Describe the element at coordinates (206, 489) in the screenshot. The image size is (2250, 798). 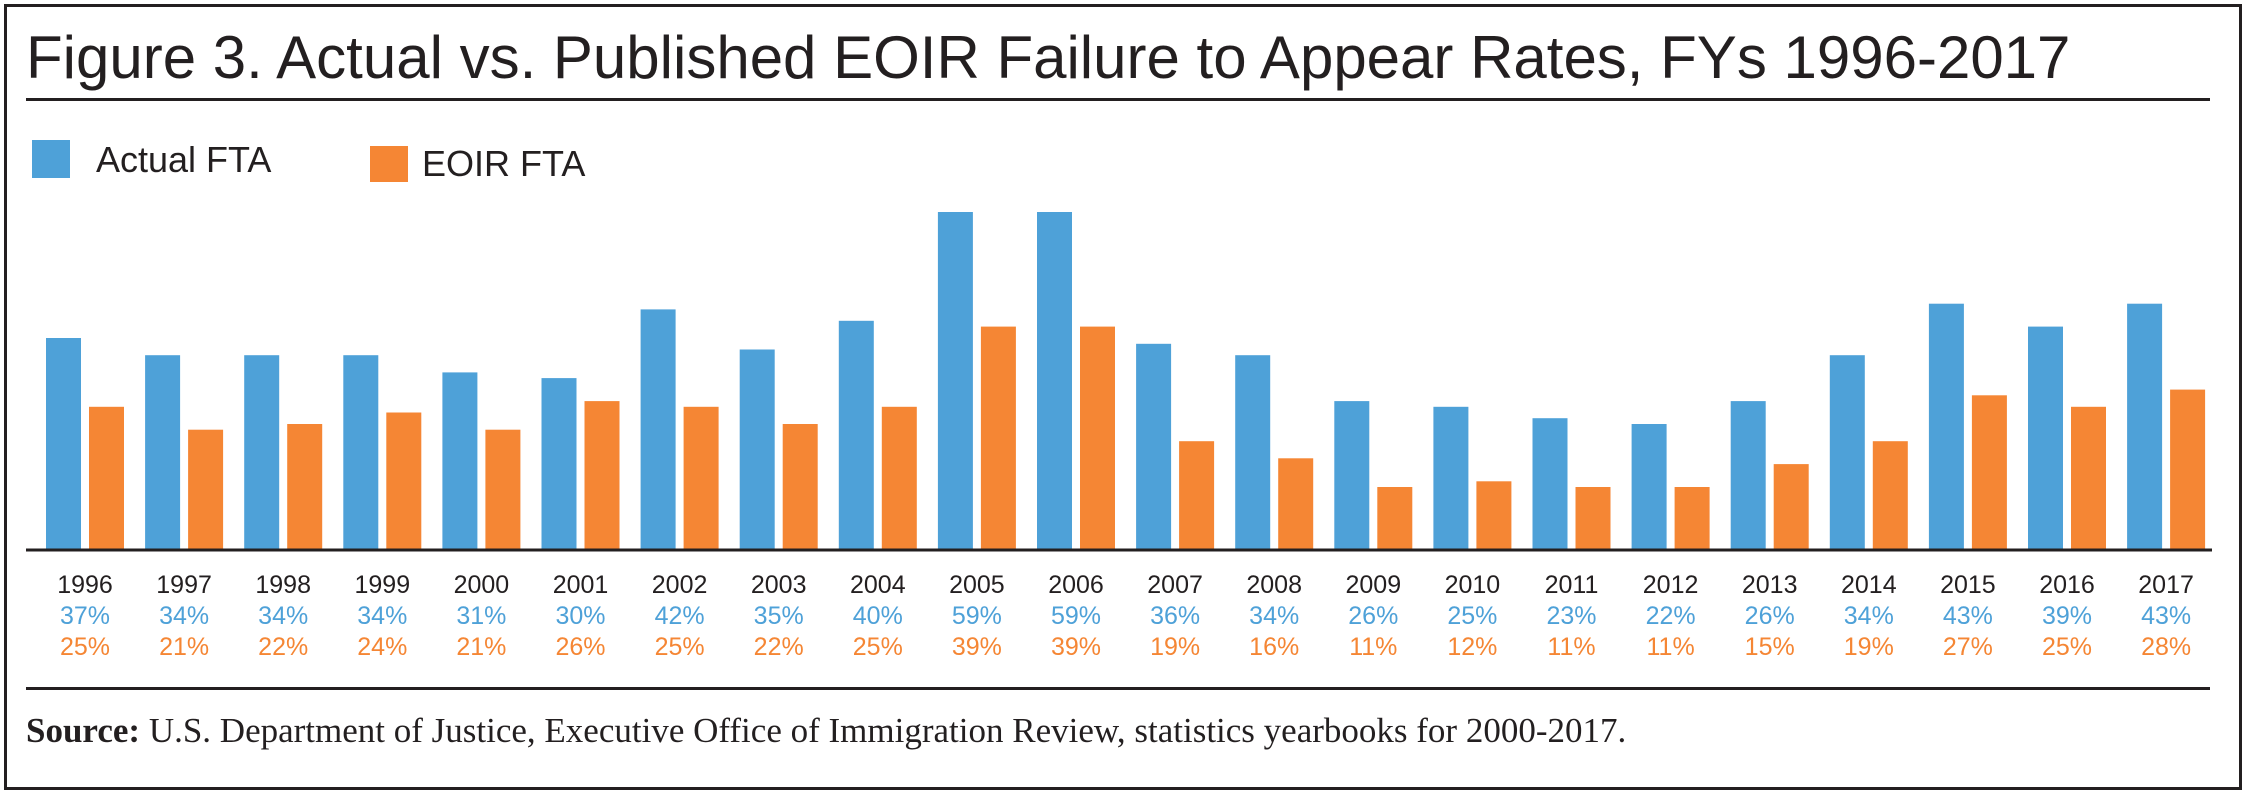
I see `bar-eoir-1997` at that location.